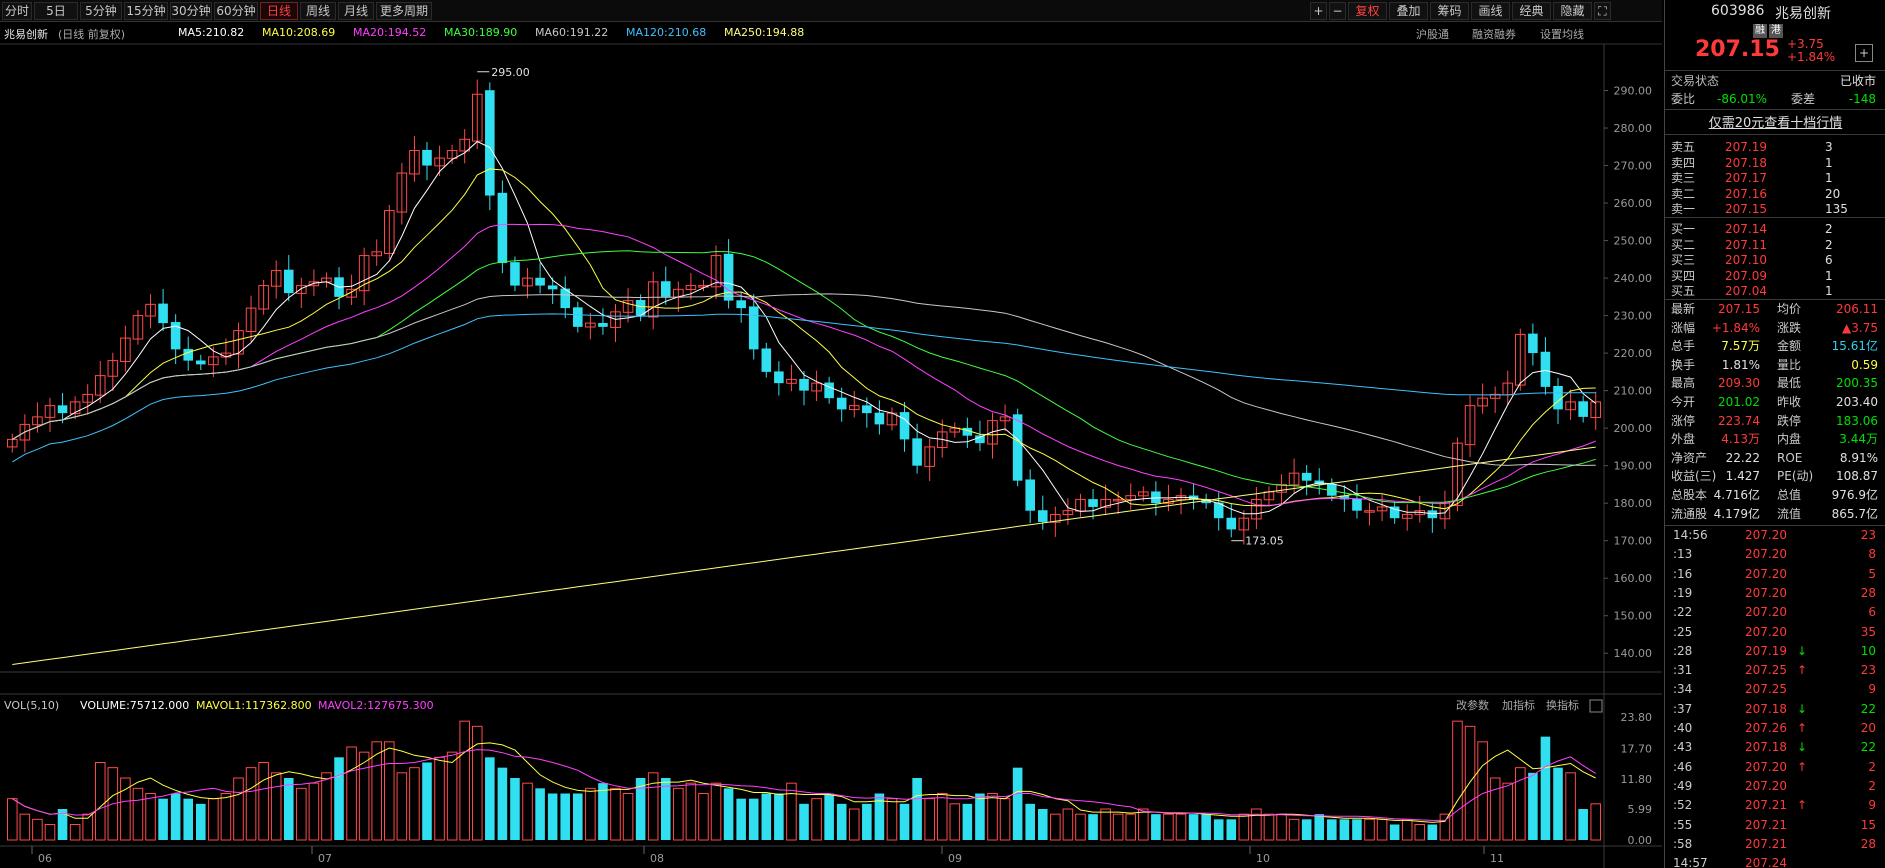  I want to click on bid-row: 买五 207.04 1, so click(1775, 291).